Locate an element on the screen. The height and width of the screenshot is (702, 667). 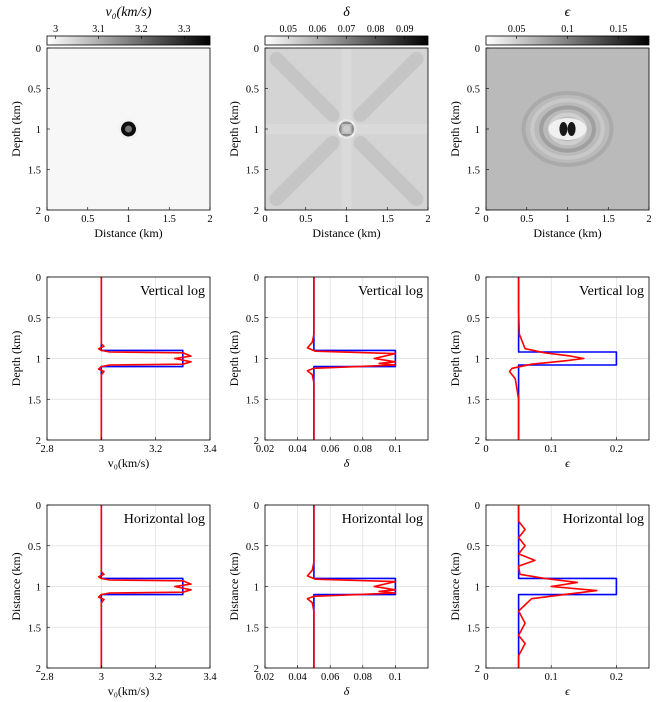
panel-annotation: Horizontal log is located at coordinates (164, 519).